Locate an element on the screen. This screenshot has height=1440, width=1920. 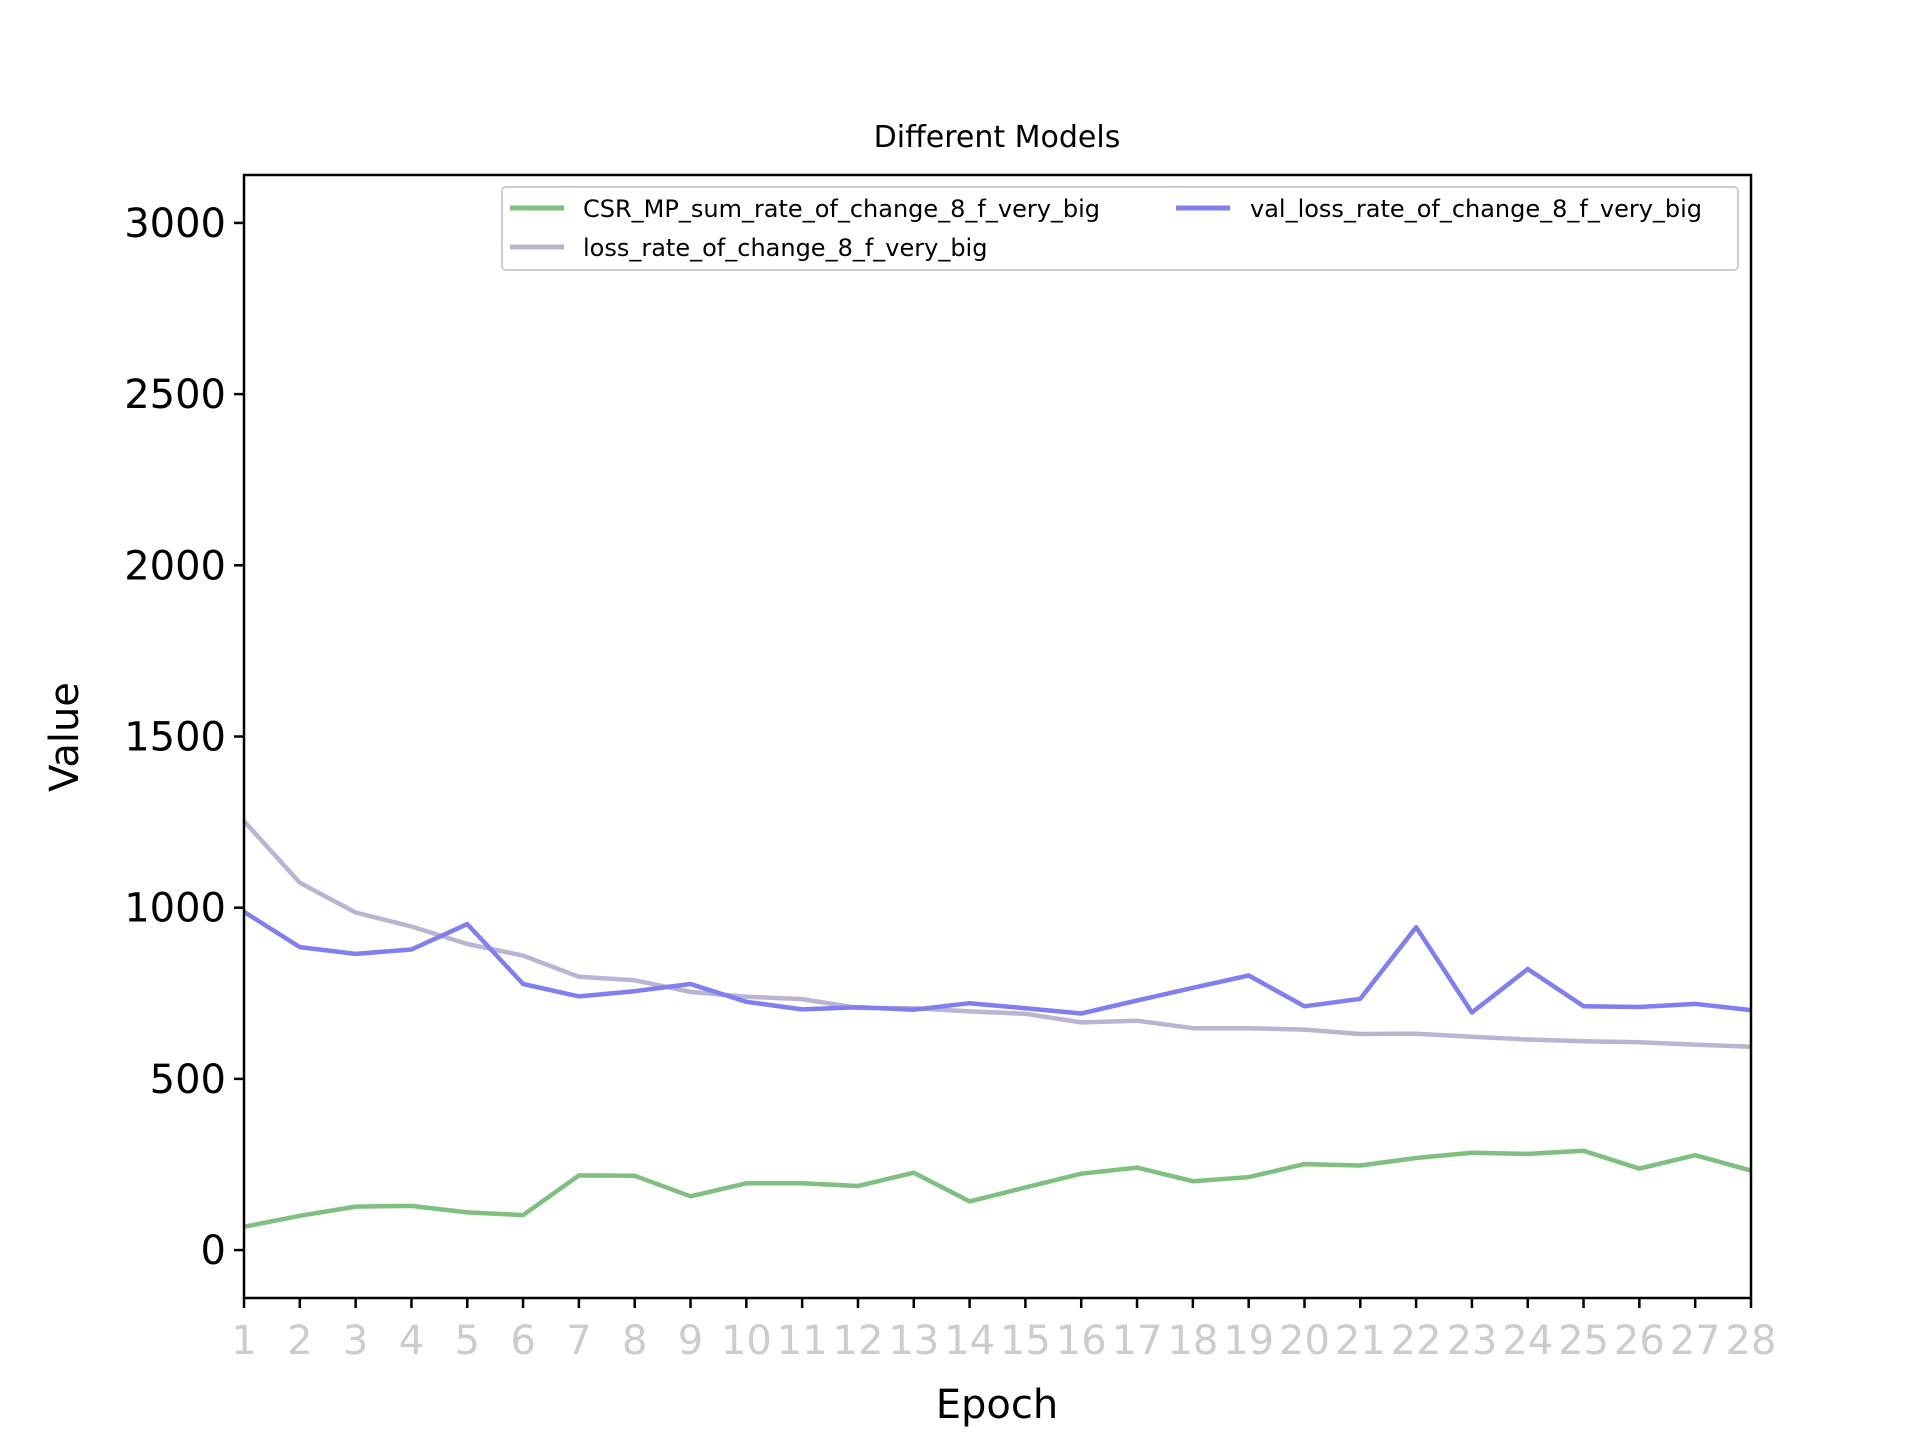
x-tick-label: 26 is located at coordinates (1639, 1341).